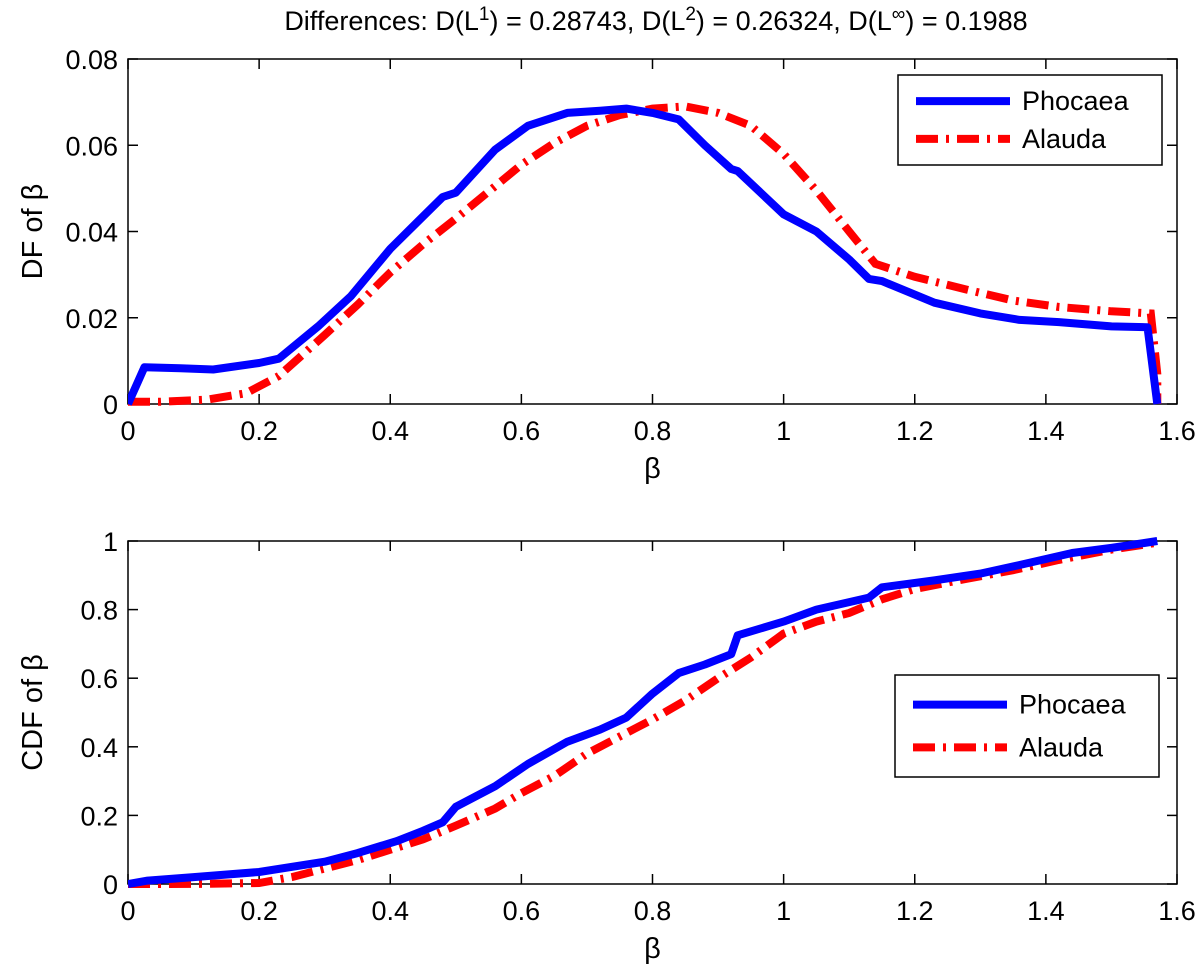 The height and width of the screenshot is (977, 1200). I want to click on y-tick-label: 0.06, so click(91, 146).